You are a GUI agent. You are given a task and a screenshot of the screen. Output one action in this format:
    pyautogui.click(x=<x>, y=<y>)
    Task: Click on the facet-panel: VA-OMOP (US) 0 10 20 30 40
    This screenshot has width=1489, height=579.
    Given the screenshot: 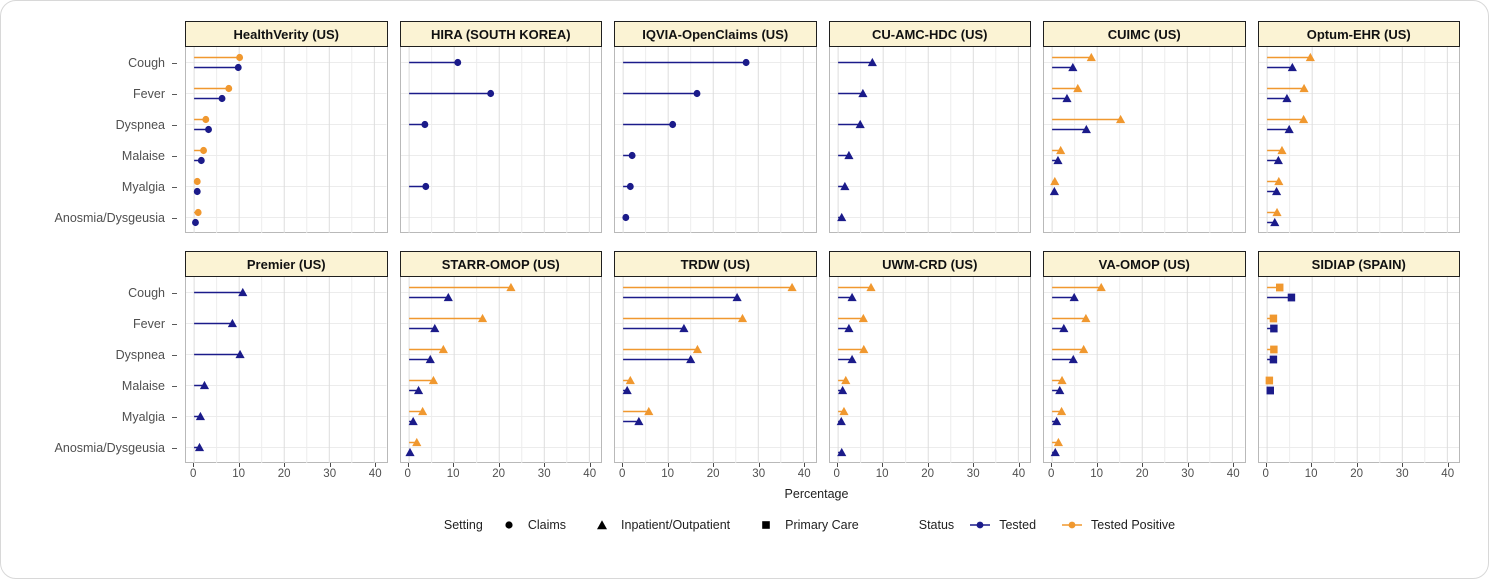 What is the action you would take?
    pyautogui.click(x=1144, y=368)
    